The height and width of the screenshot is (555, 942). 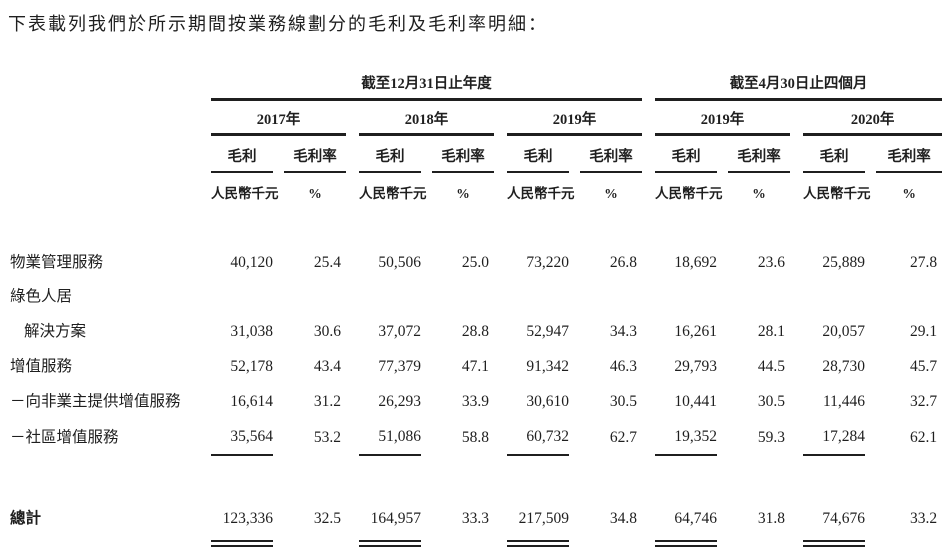 What do you see at coordinates (475, 519) in the screenshot?
I see `gross-margin-total: 33.3` at bounding box center [475, 519].